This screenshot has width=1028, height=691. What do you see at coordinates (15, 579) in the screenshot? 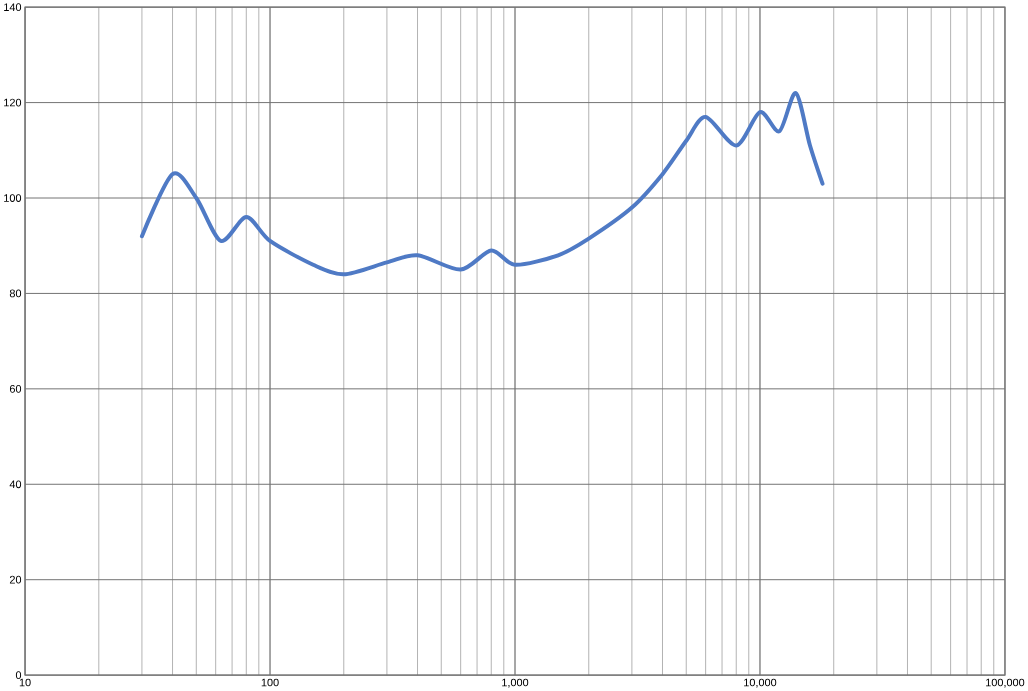
I see `y-tick-label: 20` at bounding box center [15, 579].